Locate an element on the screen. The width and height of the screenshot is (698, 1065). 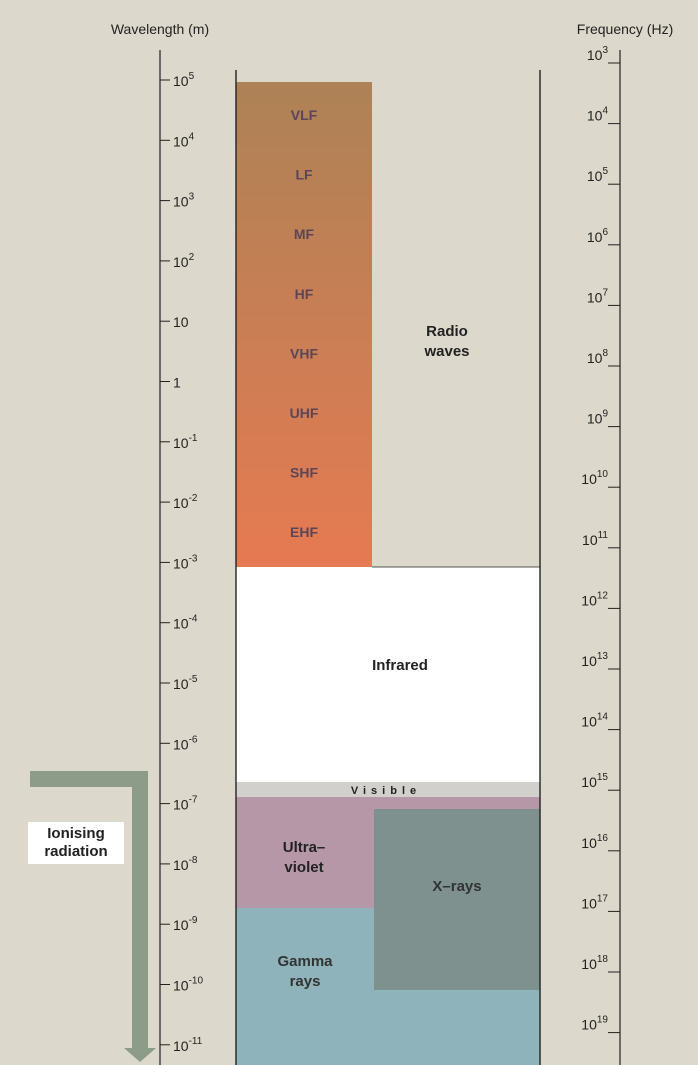
tick-label: 10 is located at coordinates (181, 322).